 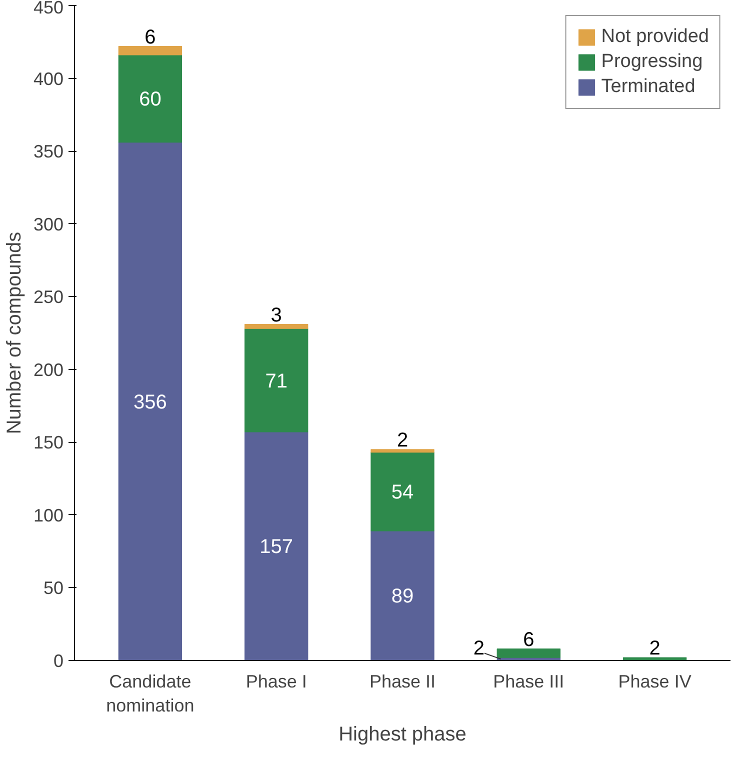 What do you see at coordinates (528, 682) in the screenshot?
I see `x-tick-label: Phase III` at bounding box center [528, 682].